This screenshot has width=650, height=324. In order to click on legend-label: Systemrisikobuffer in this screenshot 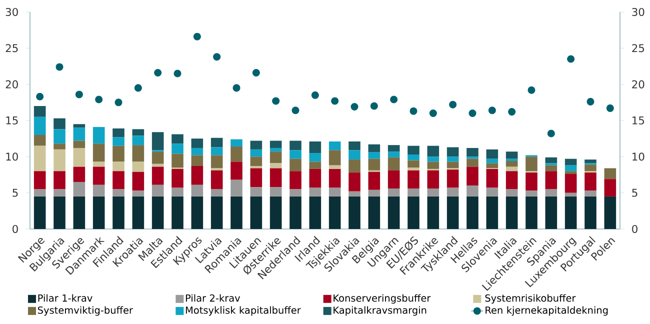, I will do `click(530, 299)`.